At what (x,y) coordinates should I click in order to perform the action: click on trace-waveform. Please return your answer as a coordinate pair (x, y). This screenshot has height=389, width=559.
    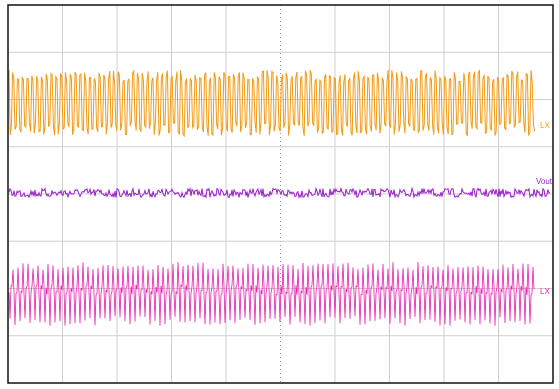
    Looking at the image, I should click on (279, 192).